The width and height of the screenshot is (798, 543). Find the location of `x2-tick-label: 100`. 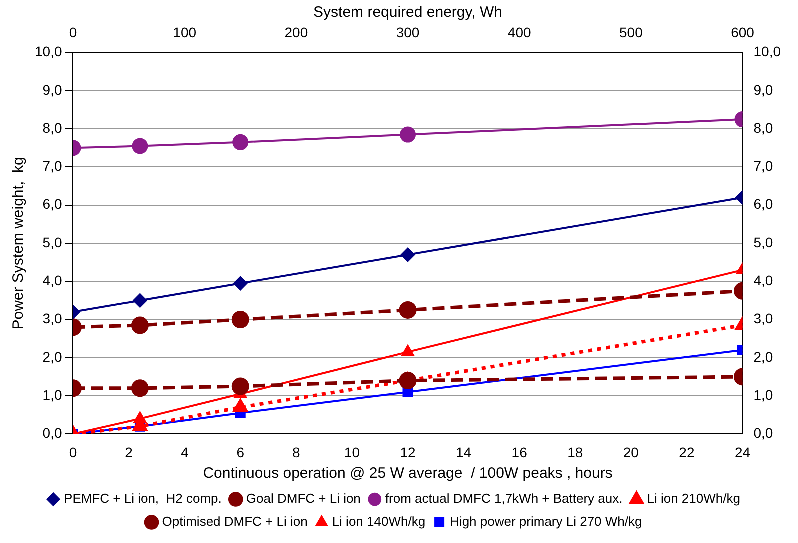

x2-tick-label: 100 is located at coordinates (185, 32).